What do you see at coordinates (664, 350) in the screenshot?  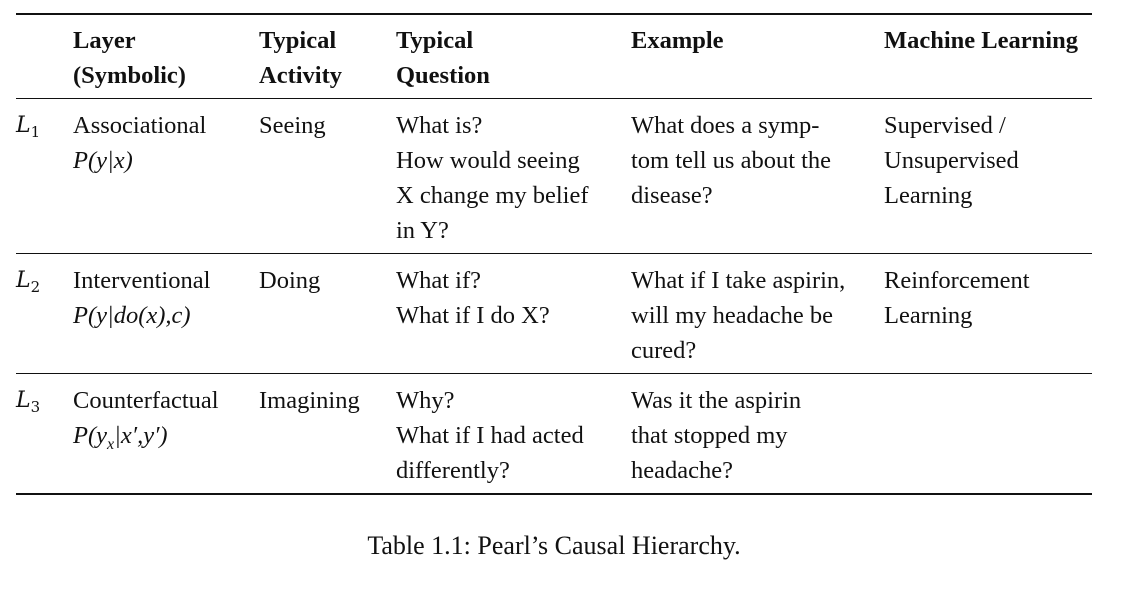 I see `example-line: cured?` at bounding box center [664, 350].